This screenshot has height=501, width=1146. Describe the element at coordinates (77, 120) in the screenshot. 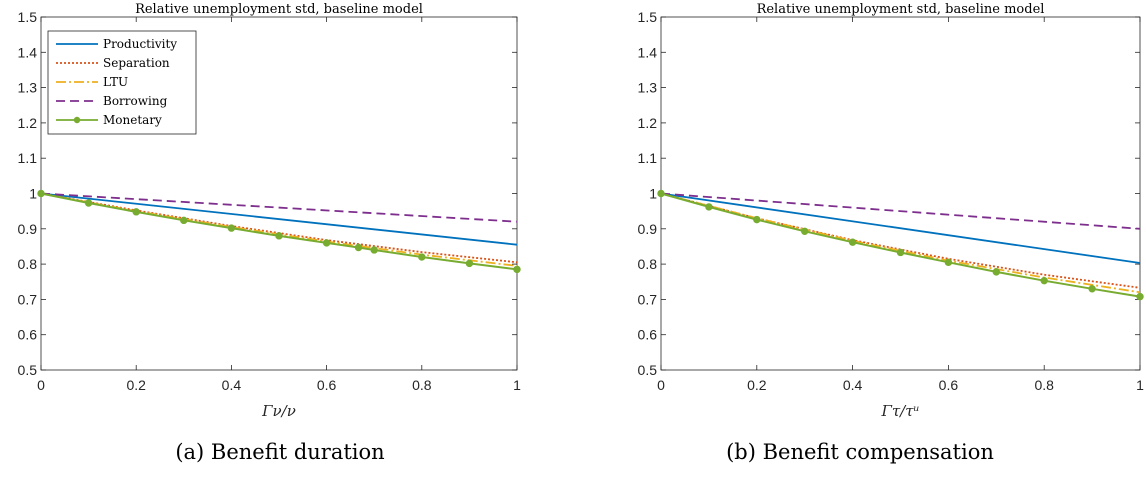

I see `legend-marker` at that location.